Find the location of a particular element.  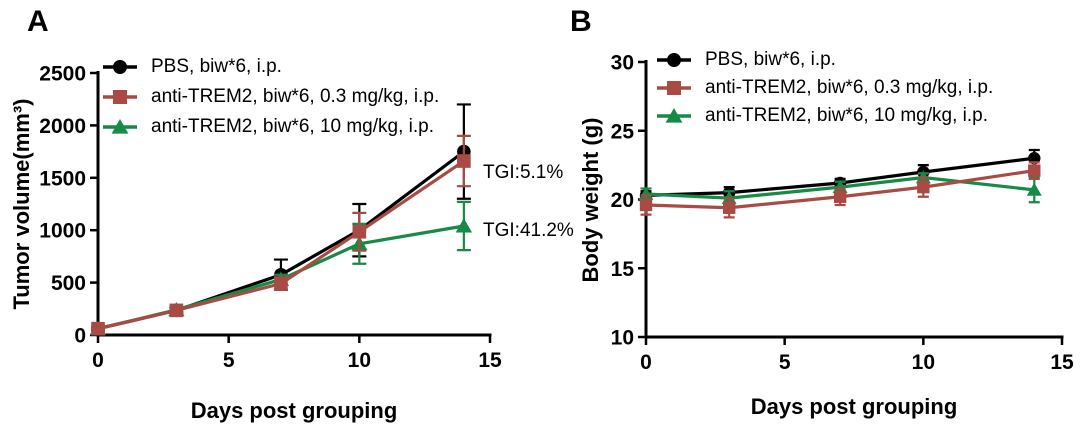

panel-a-xaxis-title: Days post grouping is located at coordinates (294, 410).